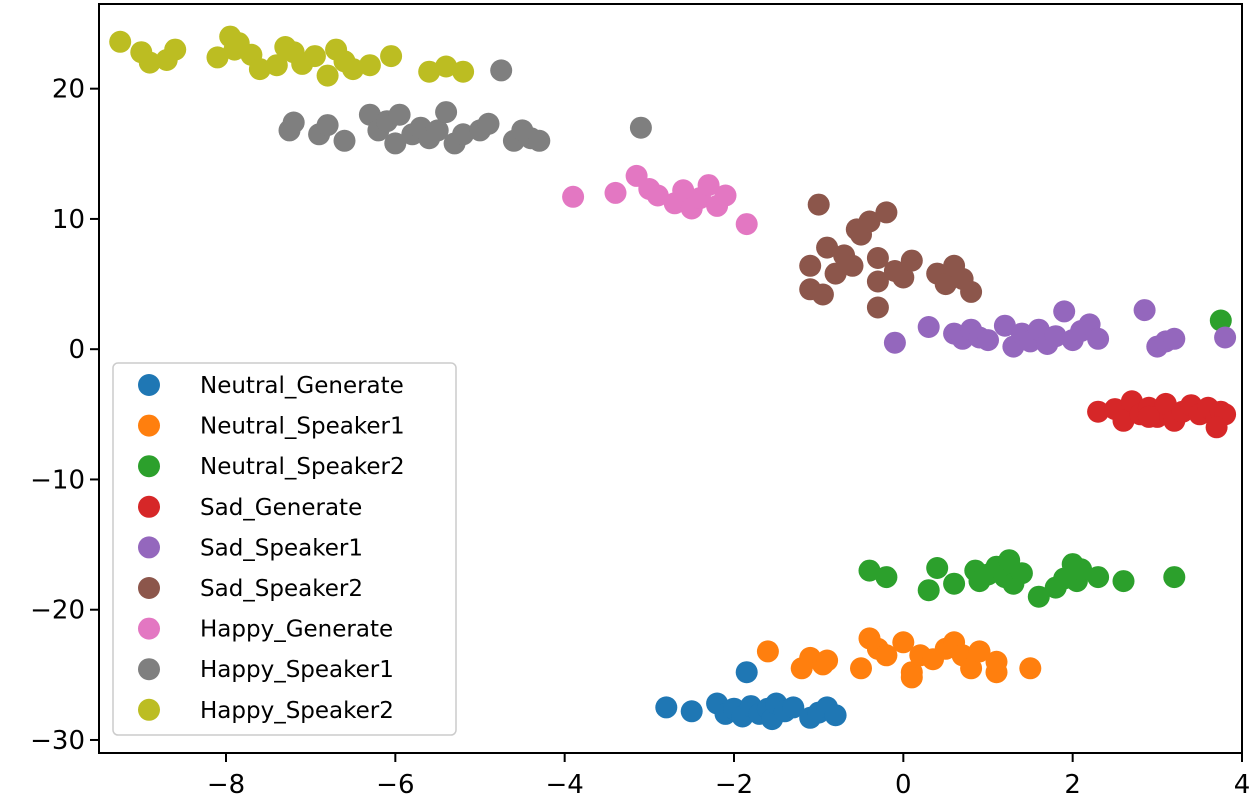 The width and height of the screenshot is (1250, 806). I want to click on legend-entry: Happy_Speaker2, so click(266, 711).